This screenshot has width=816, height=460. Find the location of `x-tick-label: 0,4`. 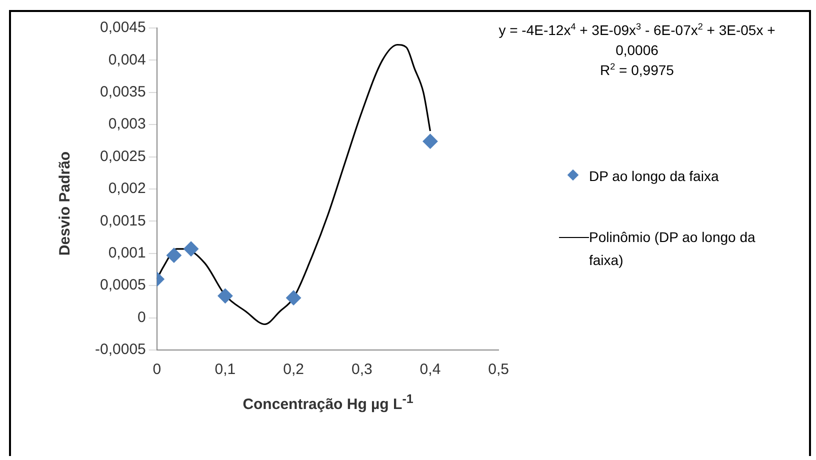

x-tick-label: 0,4 is located at coordinates (430, 369).